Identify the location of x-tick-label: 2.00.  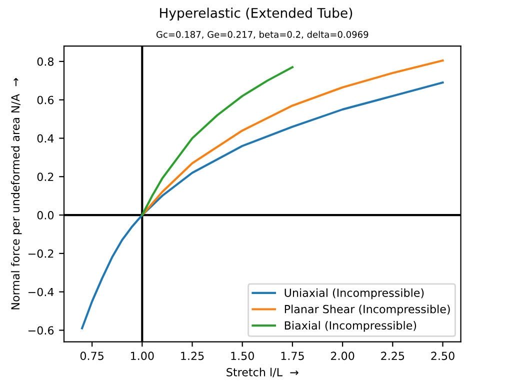
(342, 356).